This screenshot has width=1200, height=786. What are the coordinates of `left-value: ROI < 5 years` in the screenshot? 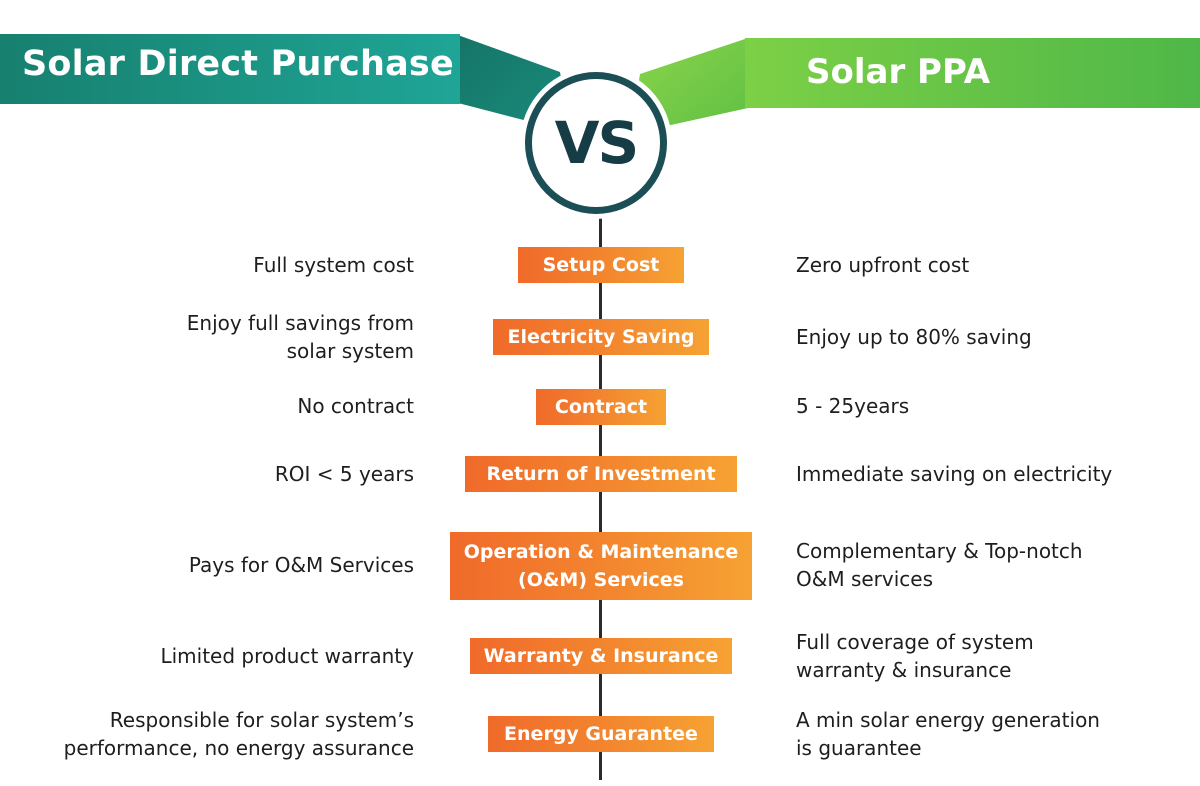 It's located at (344, 474).